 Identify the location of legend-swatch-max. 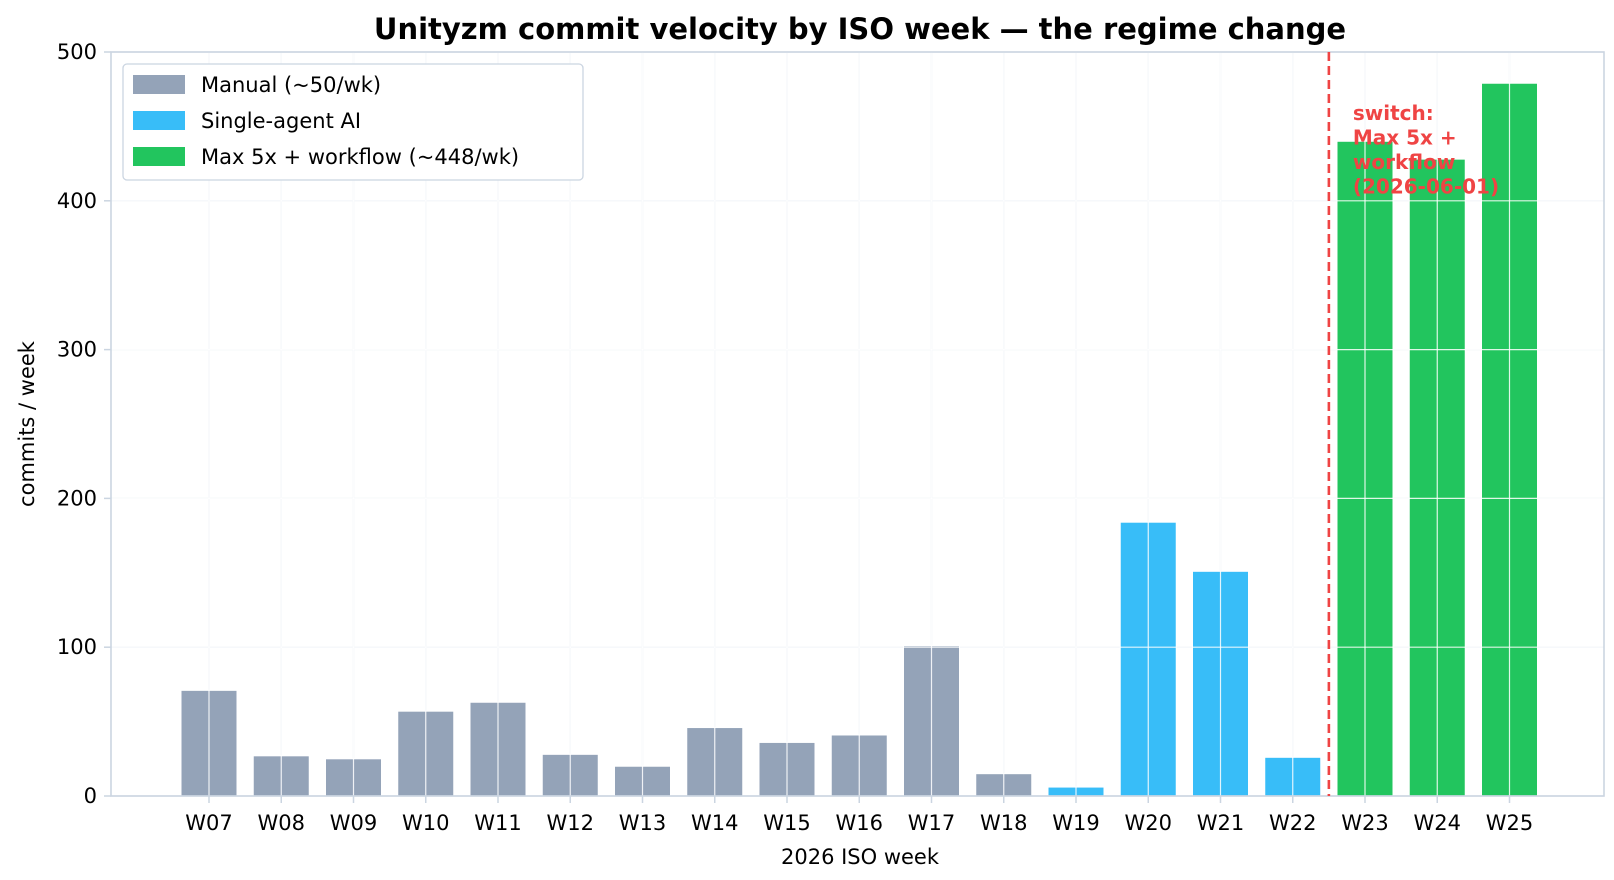
(159, 156).